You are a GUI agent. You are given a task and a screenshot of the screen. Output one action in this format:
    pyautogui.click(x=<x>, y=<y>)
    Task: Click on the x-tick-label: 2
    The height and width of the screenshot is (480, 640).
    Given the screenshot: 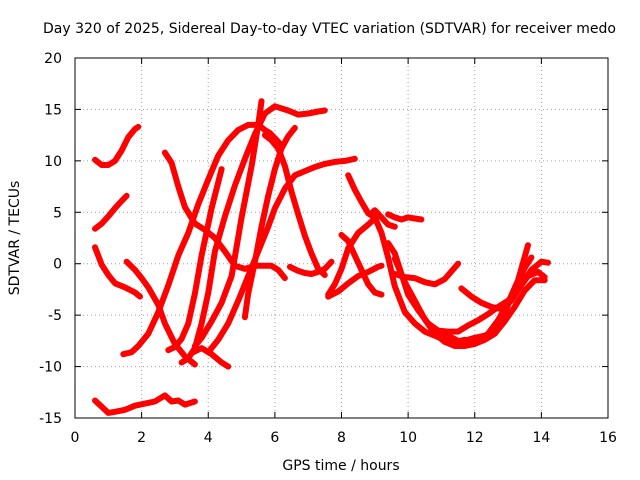 What is the action you would take?
    pyautogui.click(x=141, y=438)
    